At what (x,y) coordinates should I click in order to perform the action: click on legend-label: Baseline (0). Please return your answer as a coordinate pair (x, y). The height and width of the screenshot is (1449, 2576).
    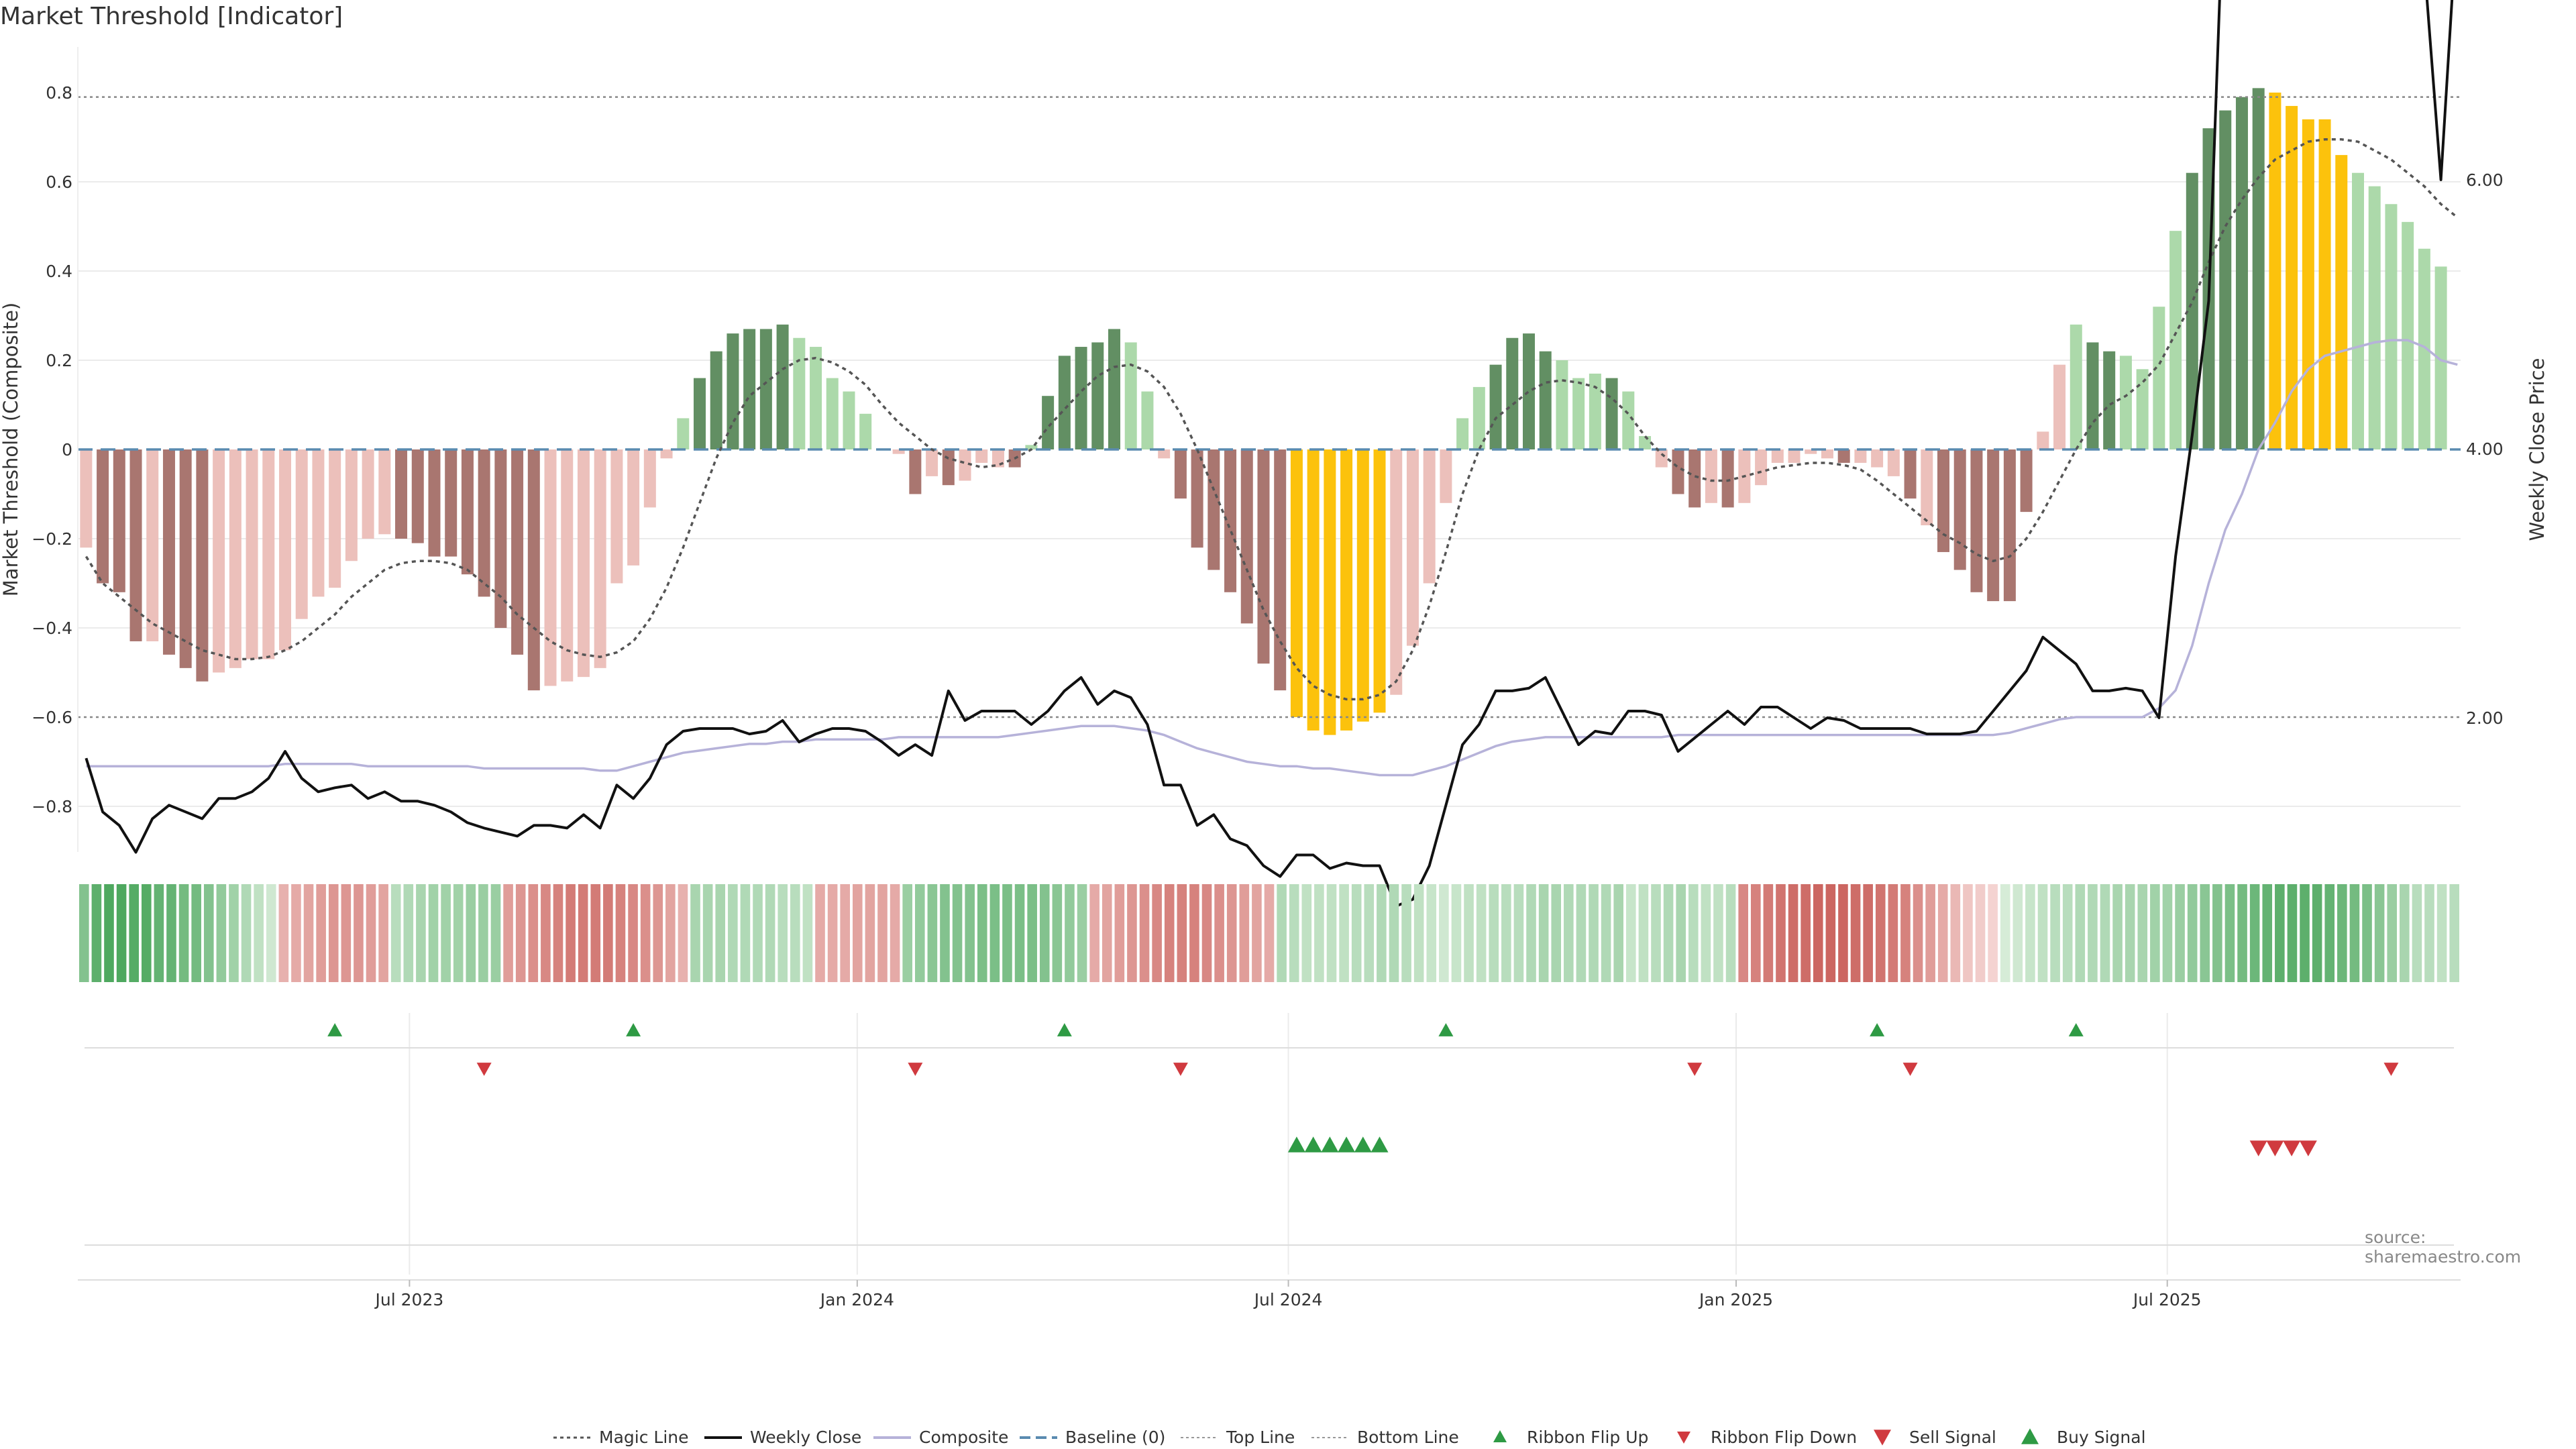
    Looking at the image, I should click on (1115, 1437).